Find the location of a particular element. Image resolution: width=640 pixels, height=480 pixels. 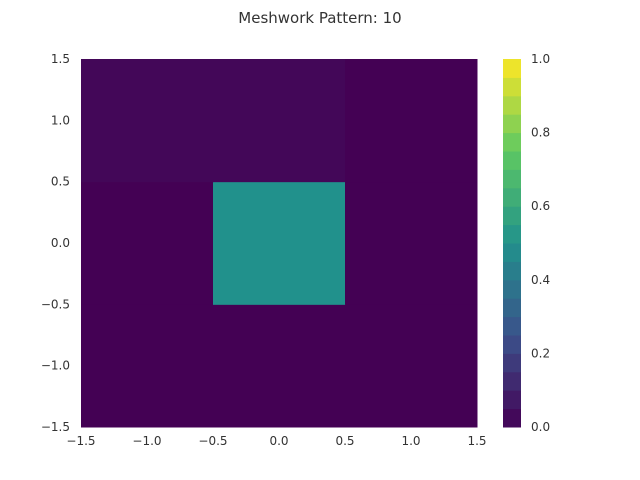

colorbar-tick-label: 0.6 is located at coordinates (540, 206).